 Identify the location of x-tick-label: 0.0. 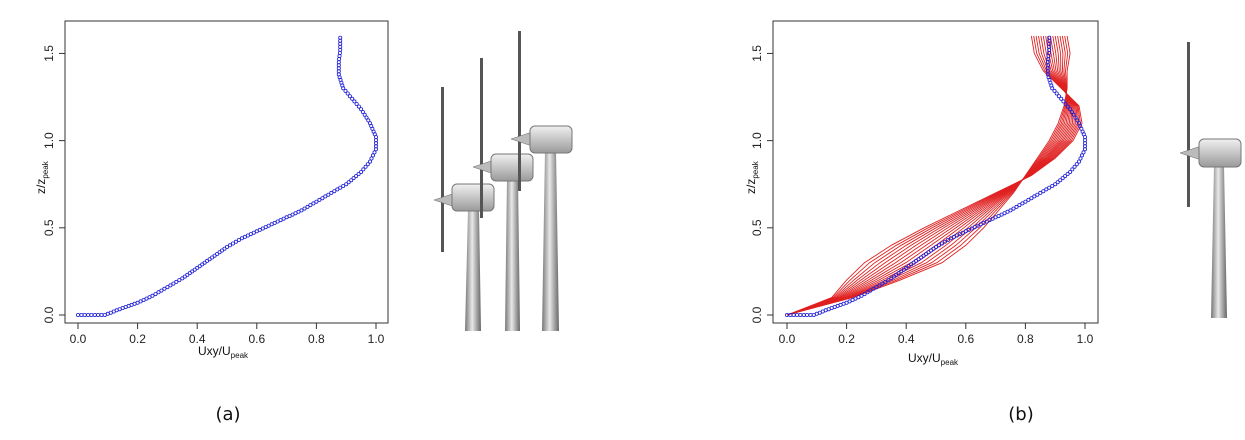
(78, 339).